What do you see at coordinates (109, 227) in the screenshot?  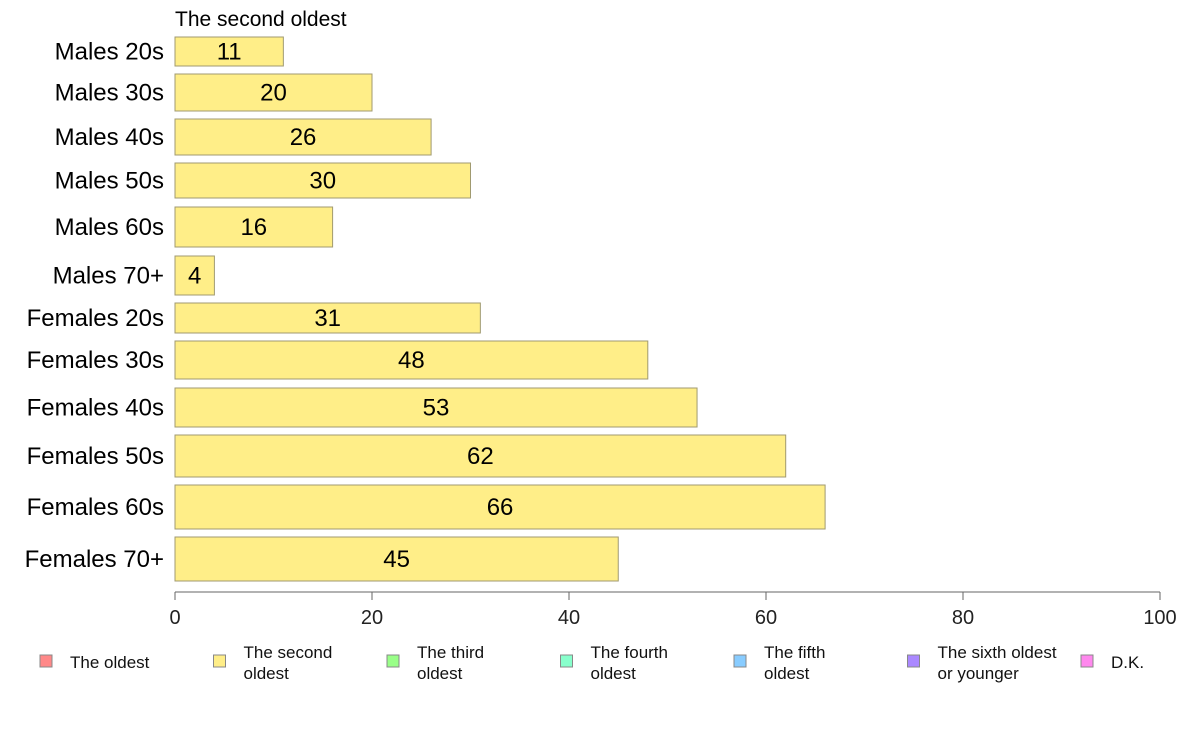 I see `category-label: Males 60s` at bounding box center [109, 227].